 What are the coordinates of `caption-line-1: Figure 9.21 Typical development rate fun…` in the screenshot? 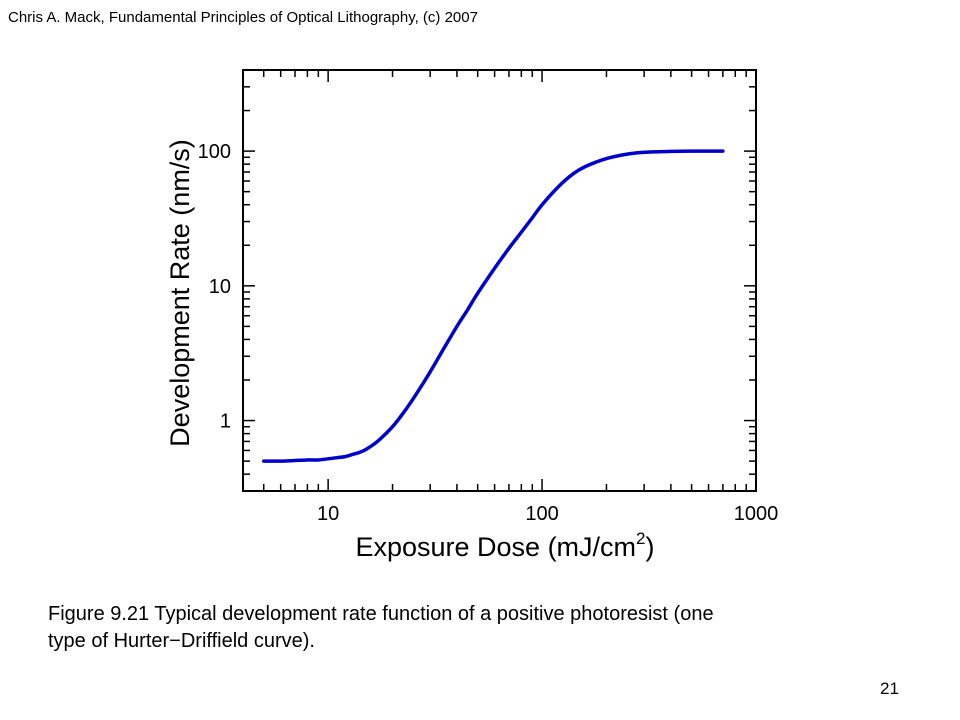 It's located at (381, 614).